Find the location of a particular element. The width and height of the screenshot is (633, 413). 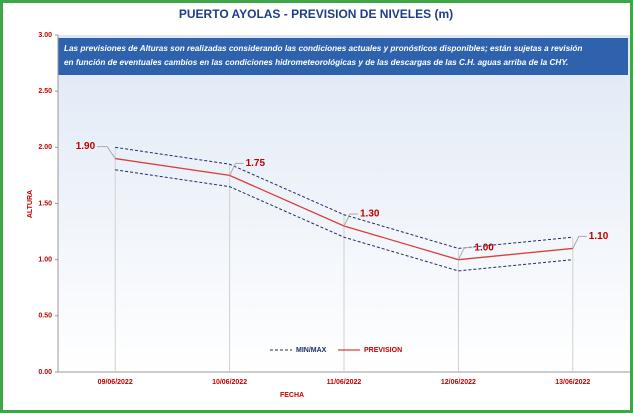

y-axis-label: ALTURA is located at coordinates (30, 204).